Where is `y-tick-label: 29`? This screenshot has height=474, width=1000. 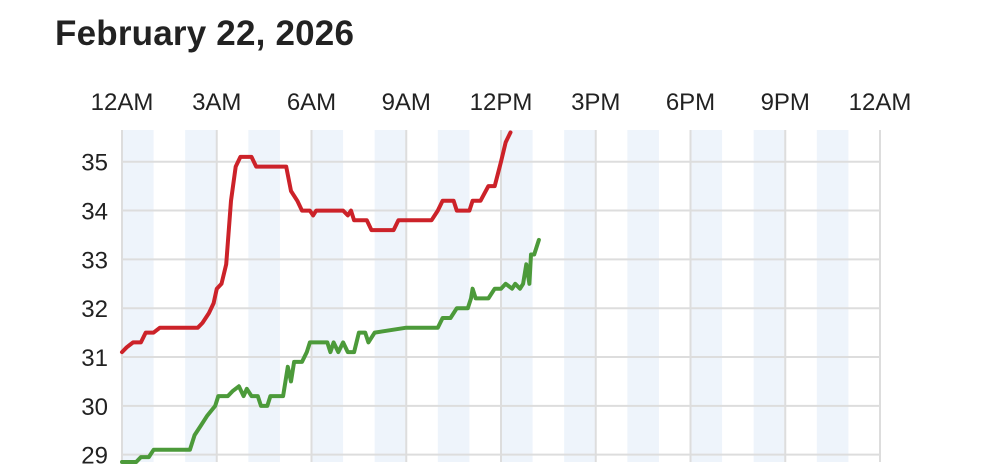 y-tick-label: 29 is located at coordinates (94, 456).